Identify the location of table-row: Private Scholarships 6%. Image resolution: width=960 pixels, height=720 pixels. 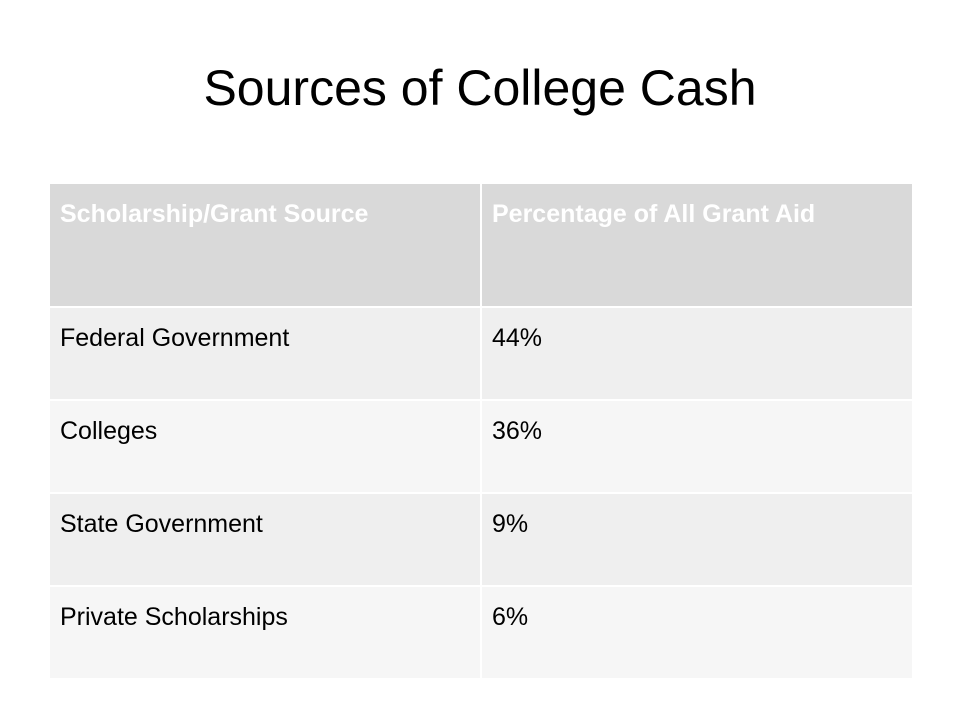
(481, 632).